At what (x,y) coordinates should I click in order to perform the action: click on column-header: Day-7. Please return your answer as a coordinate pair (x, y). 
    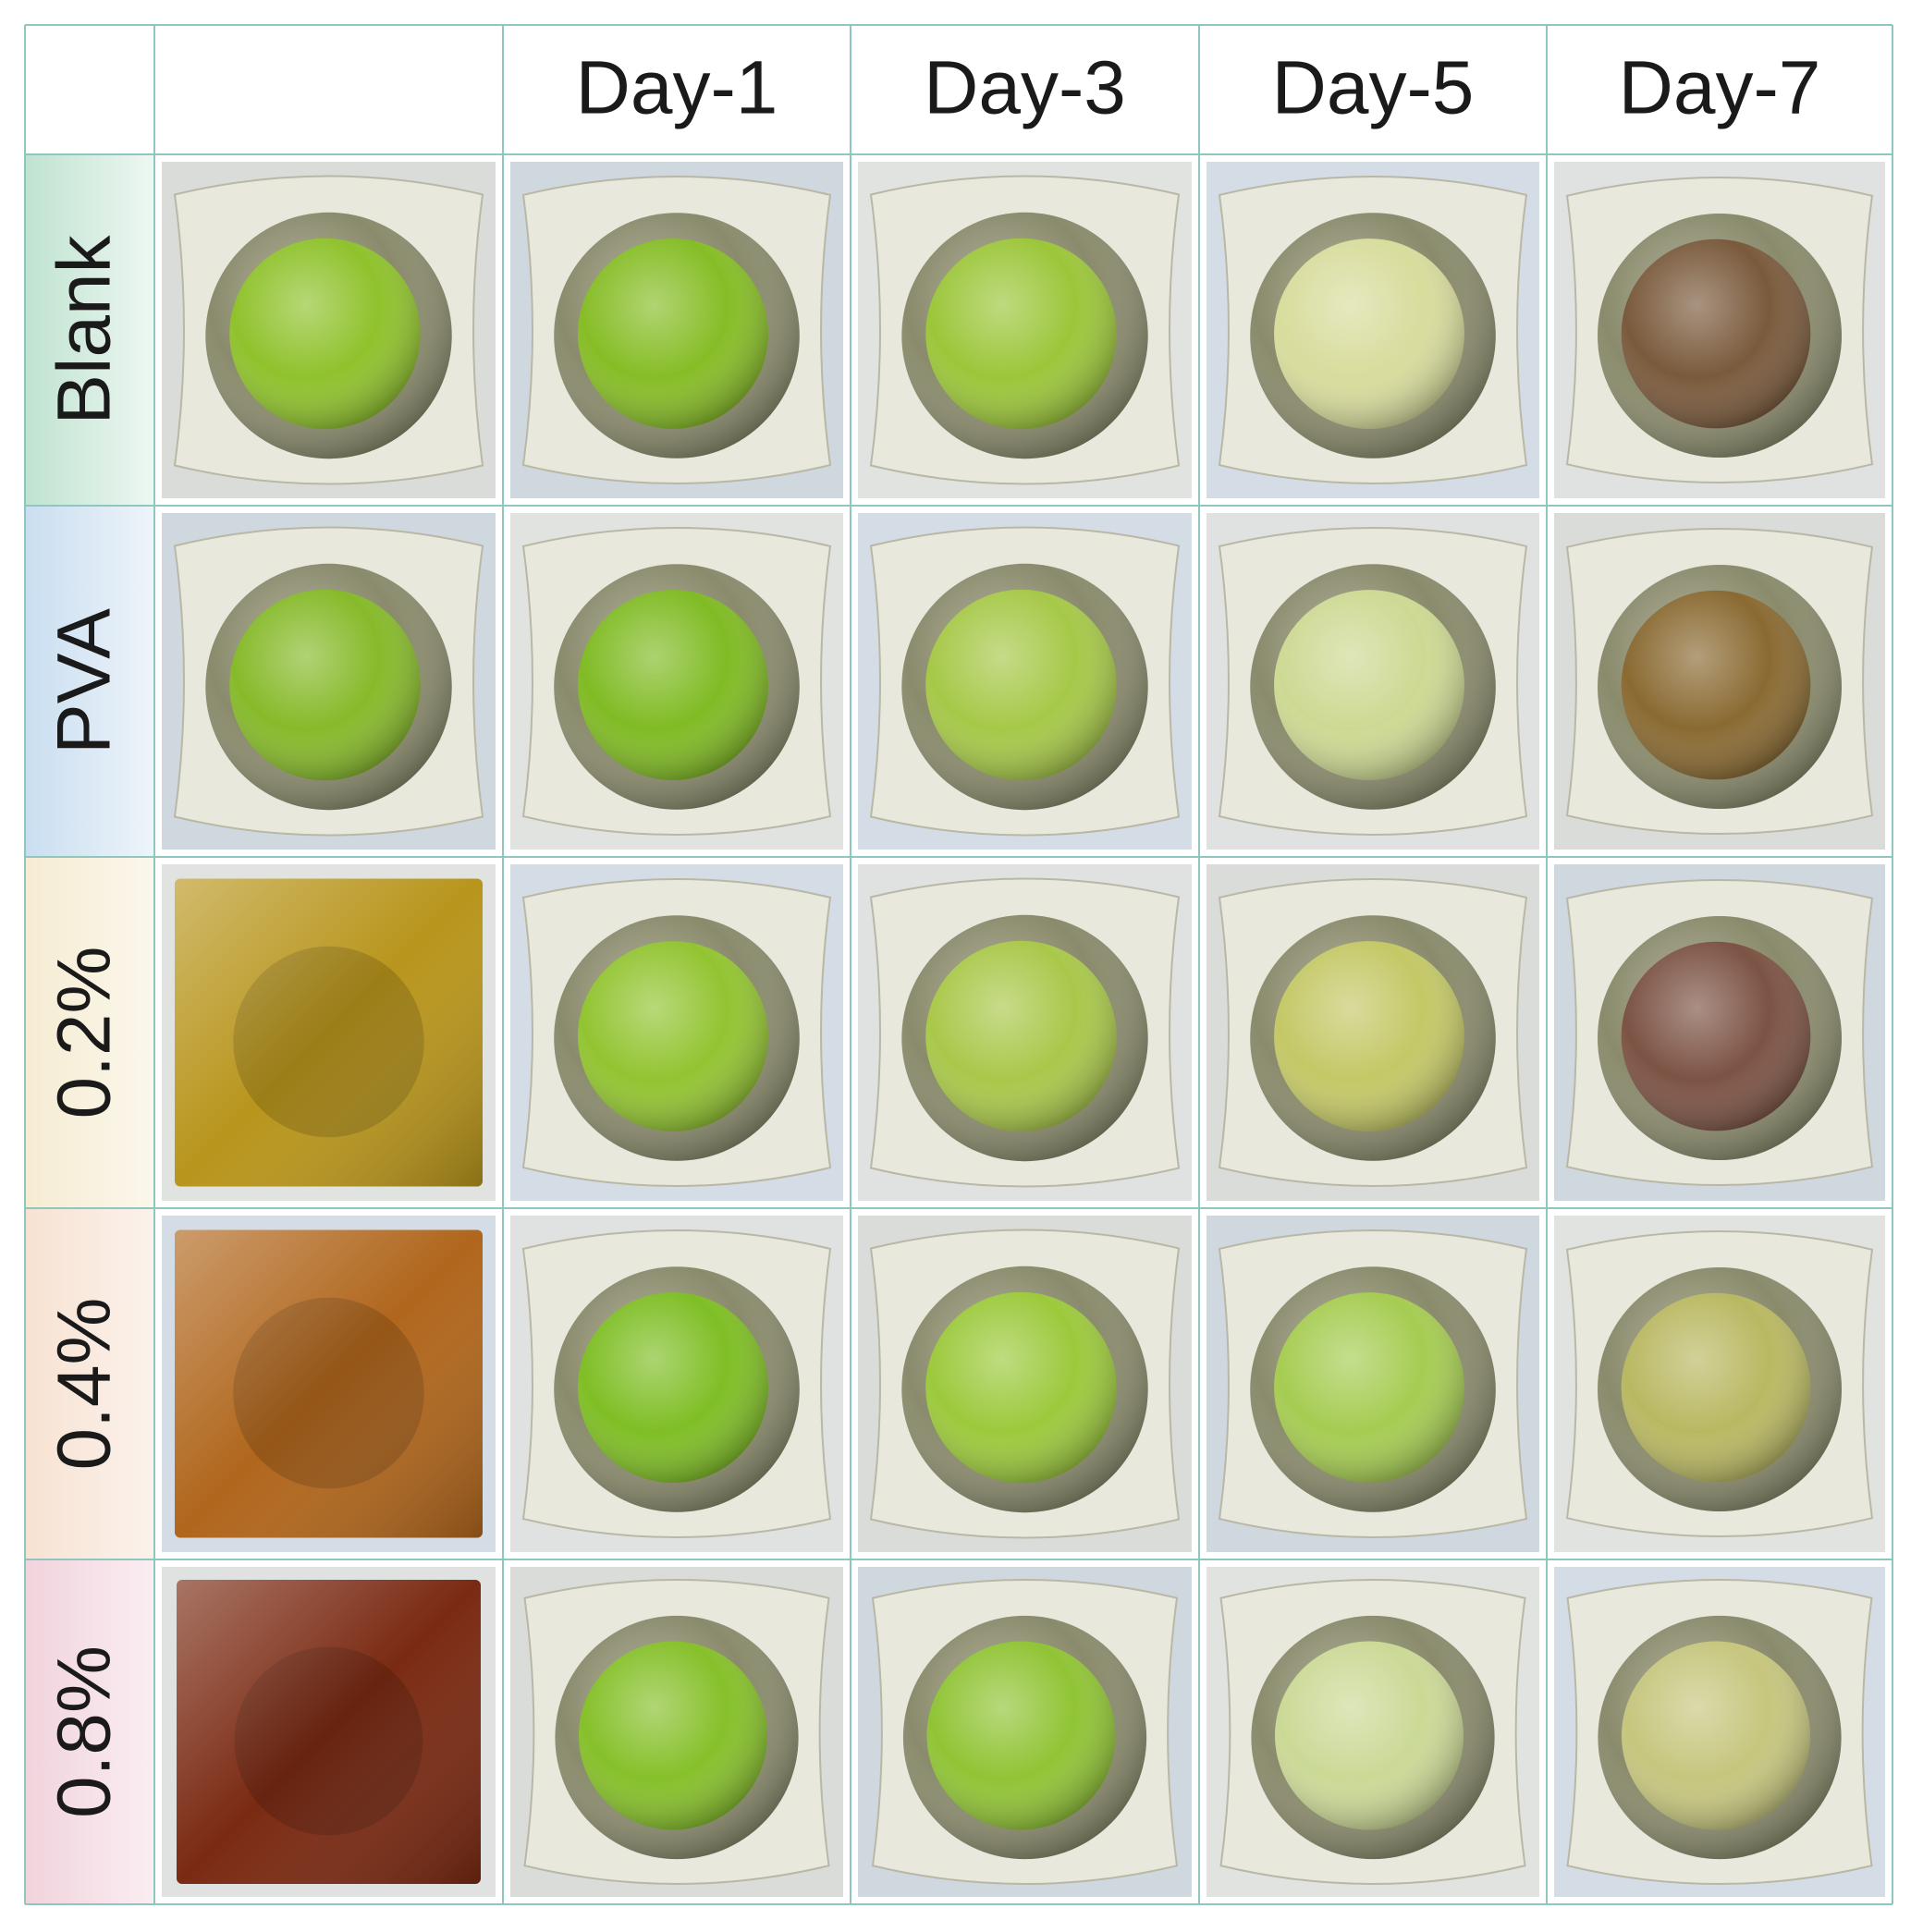
    Looking at the image, I should click on (1720, 88).